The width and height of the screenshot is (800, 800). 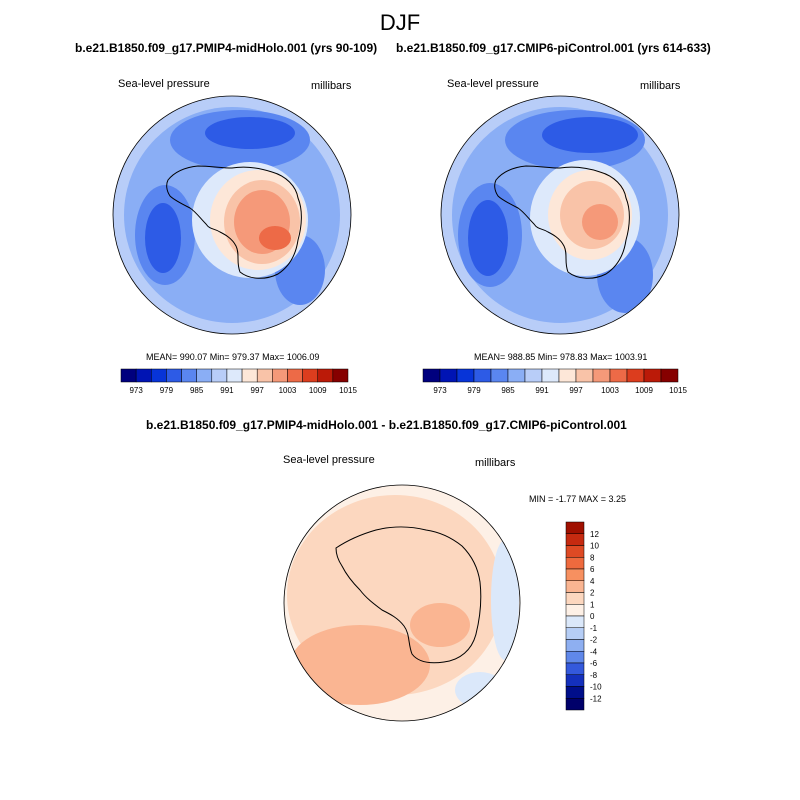 What do you see at coordinates (592, 604) in the screenshot?
I see `panel3-colorbar-tick: 1` at bounding box center [592, 604].